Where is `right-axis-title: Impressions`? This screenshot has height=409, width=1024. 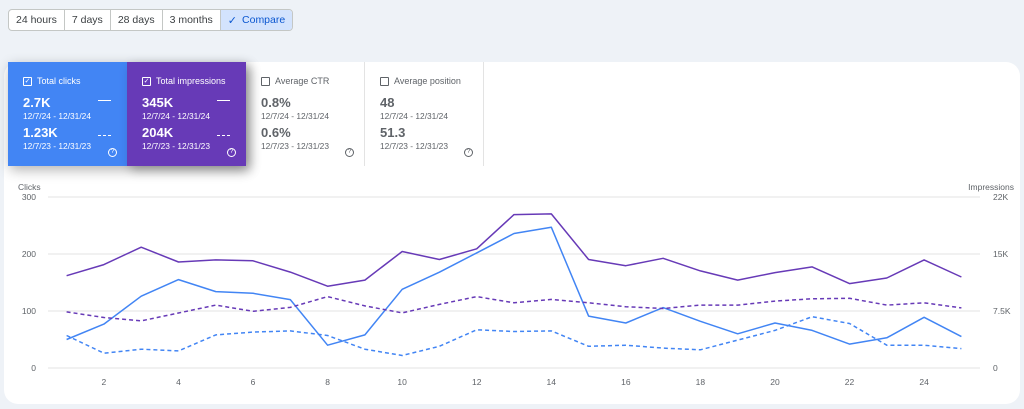 right-axis-title: Impressions is located at coordinates (991, 187).